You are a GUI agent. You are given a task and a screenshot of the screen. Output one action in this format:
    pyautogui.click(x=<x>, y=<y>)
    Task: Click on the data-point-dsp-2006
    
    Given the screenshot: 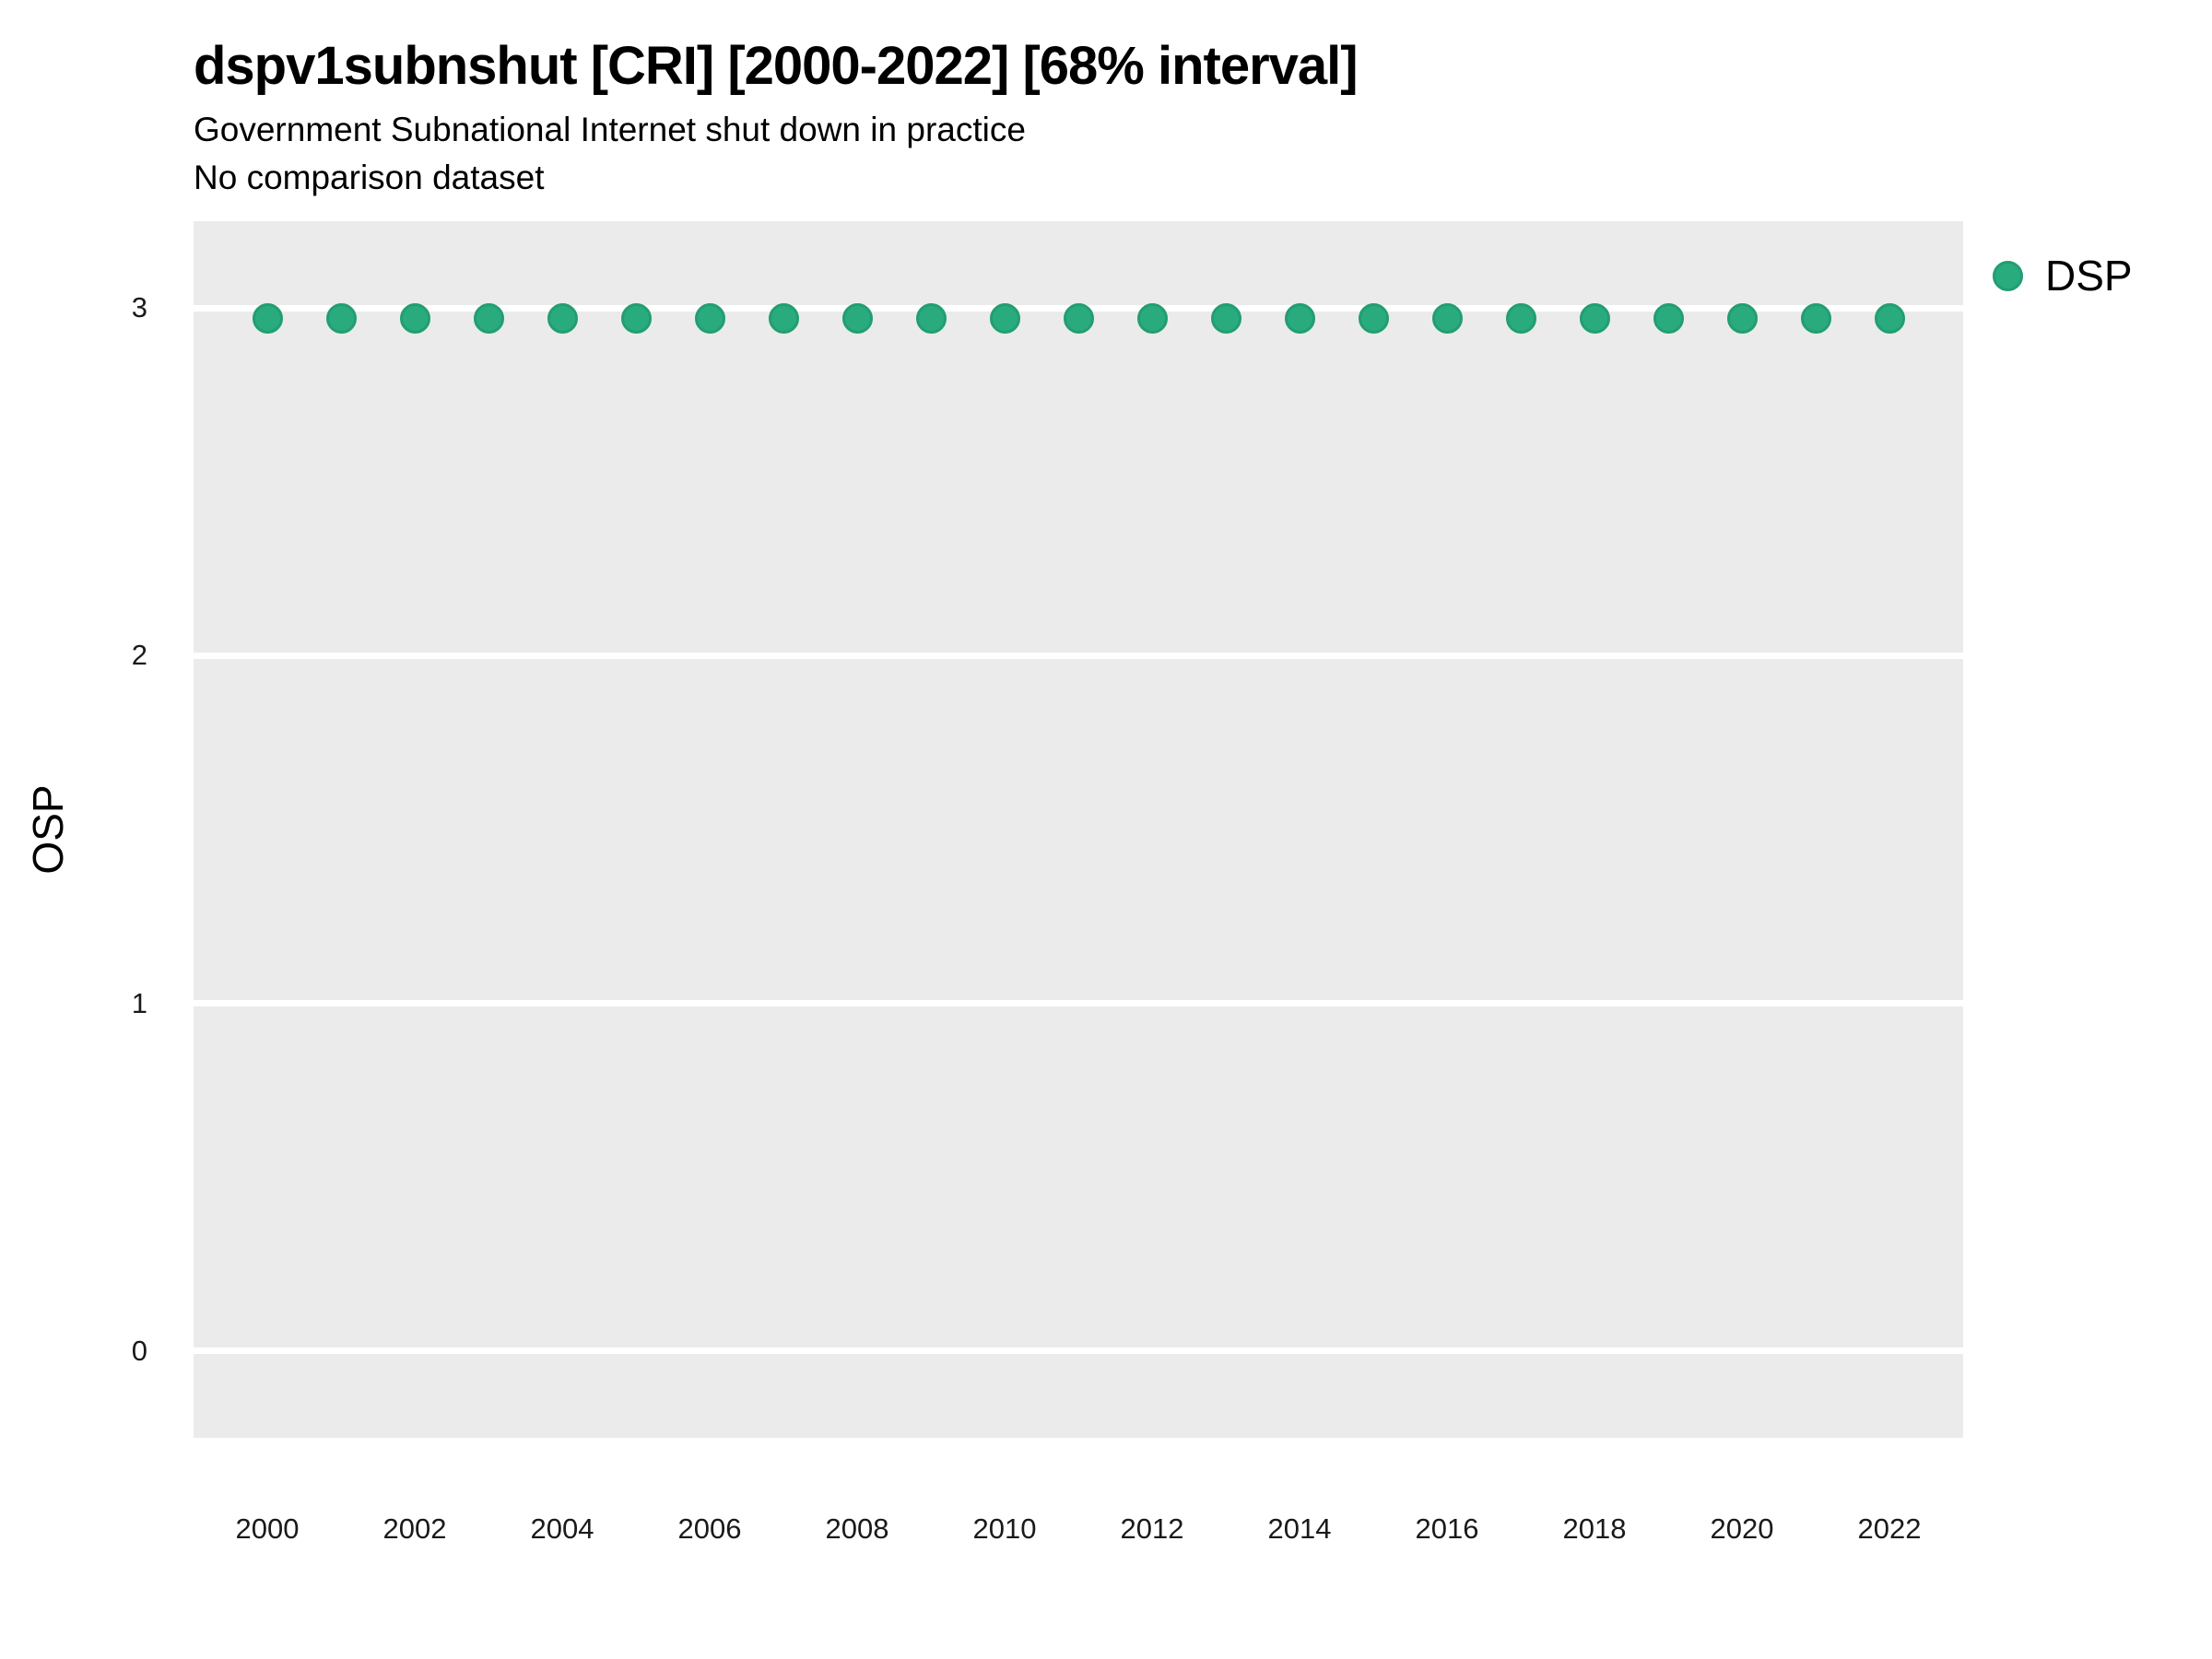 What is the action you would take?
    pyautogui.click(x=709, y=319)
    